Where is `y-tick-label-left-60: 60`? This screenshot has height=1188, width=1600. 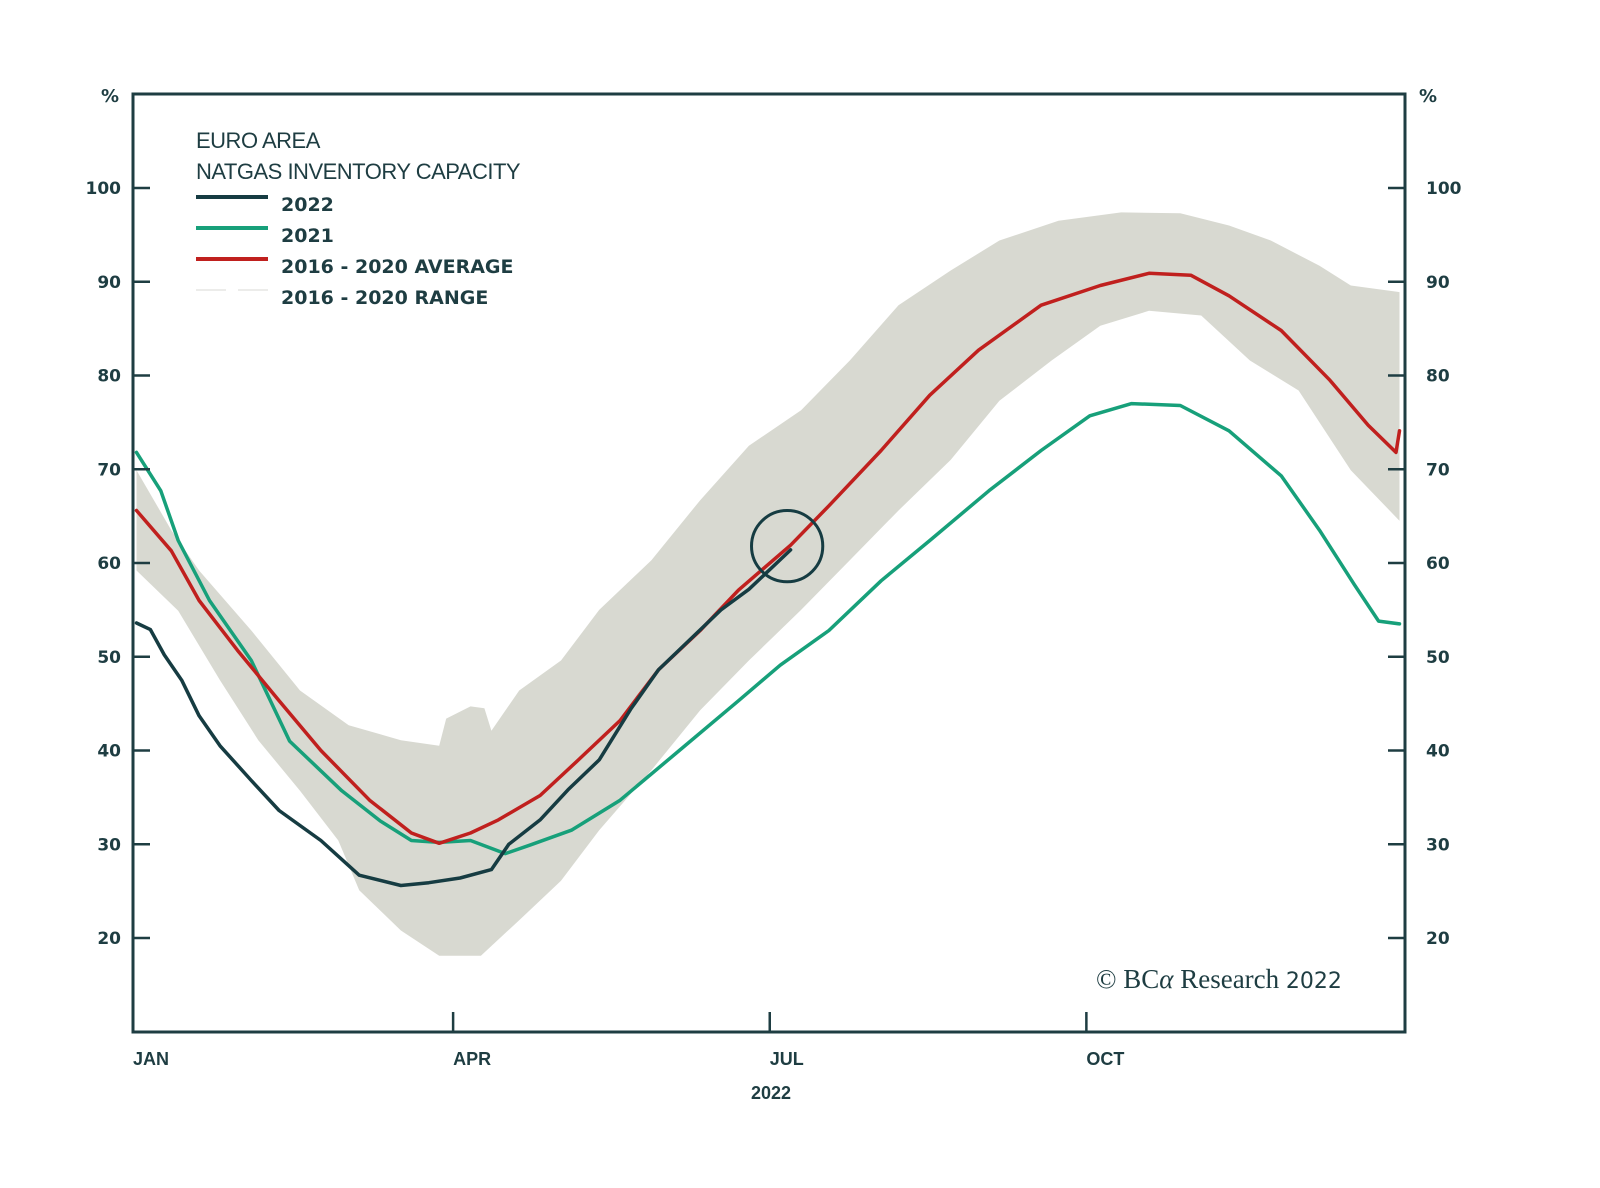 y-tick-label-left-60: 60 is located at coordinates (109, 564).